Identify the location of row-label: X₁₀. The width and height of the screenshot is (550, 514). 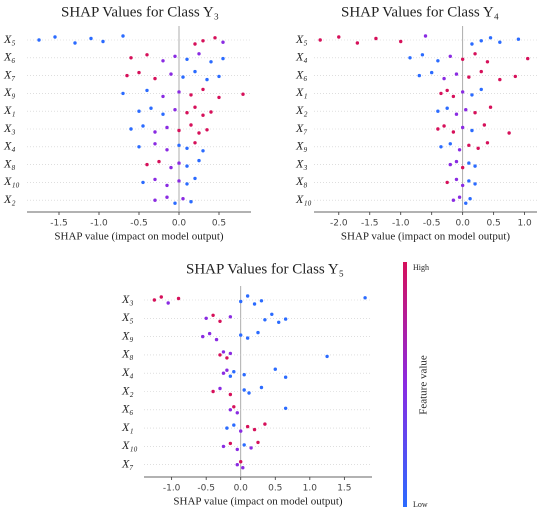
(11, 181).